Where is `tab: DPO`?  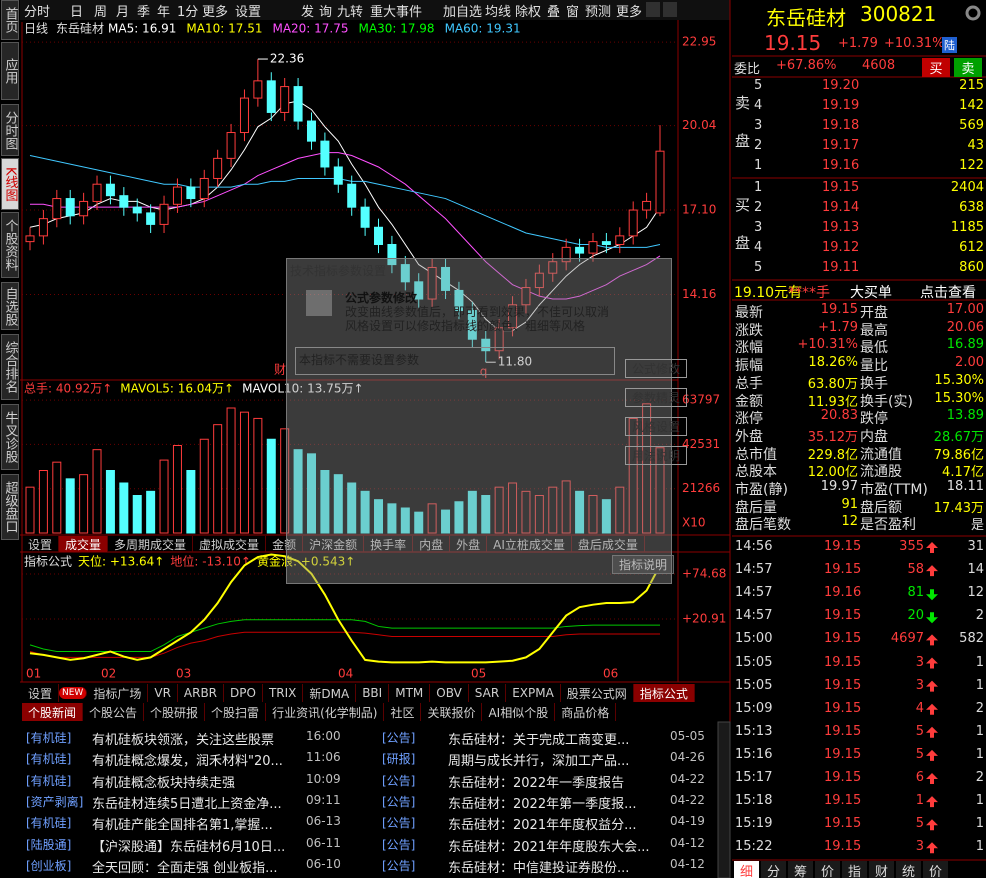 tab: DPO is located at coordinates (243, 693).